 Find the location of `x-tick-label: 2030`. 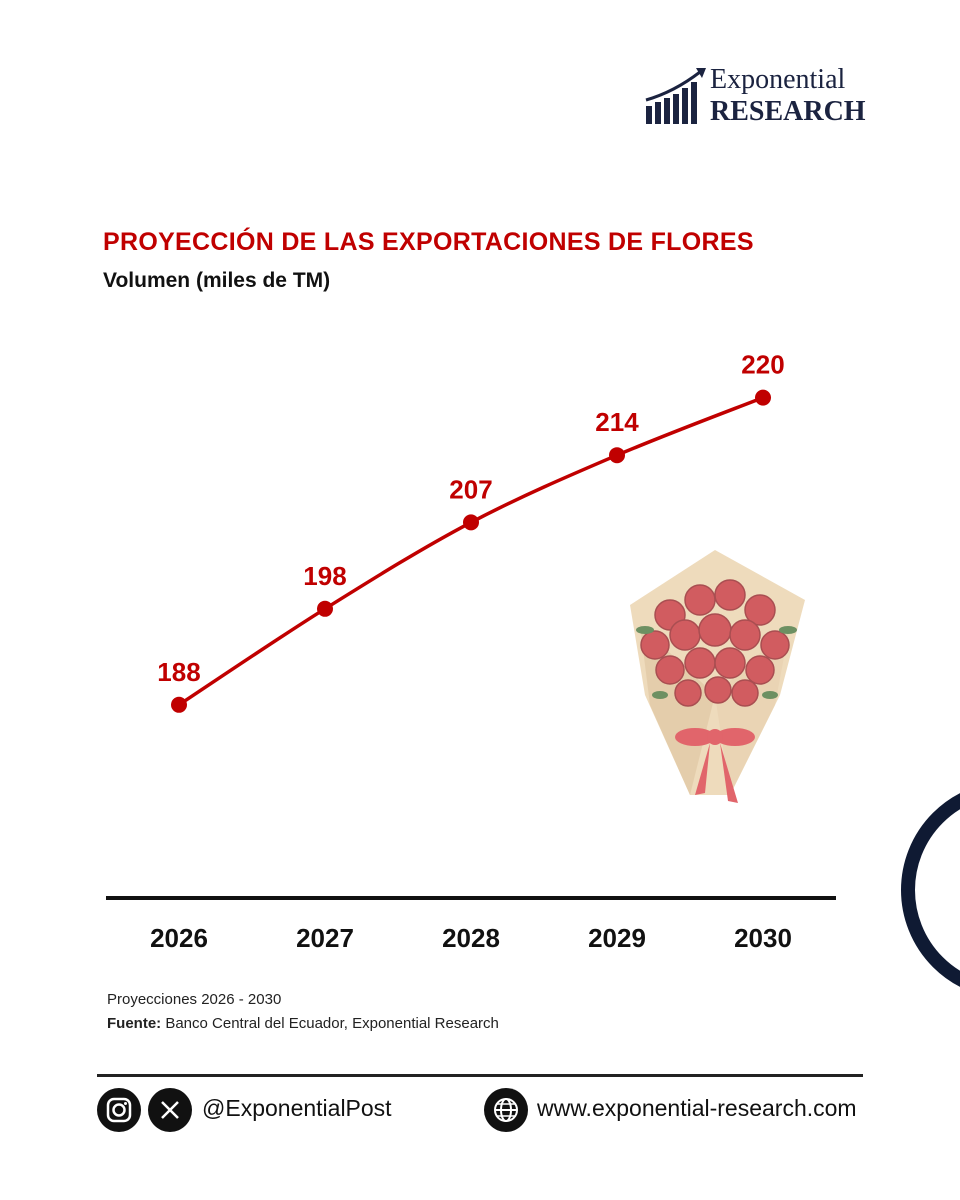

x-tick-label: 2030 is located at coordinates (763, 938).